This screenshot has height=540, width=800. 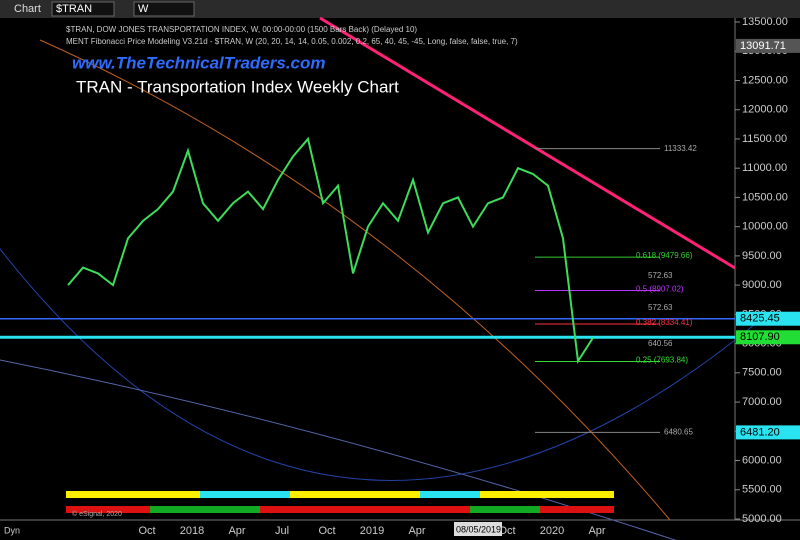 What do you see at coordinates (164, 9) in the screenshot?
I see `interval-box` at bounding box center [164, 9].